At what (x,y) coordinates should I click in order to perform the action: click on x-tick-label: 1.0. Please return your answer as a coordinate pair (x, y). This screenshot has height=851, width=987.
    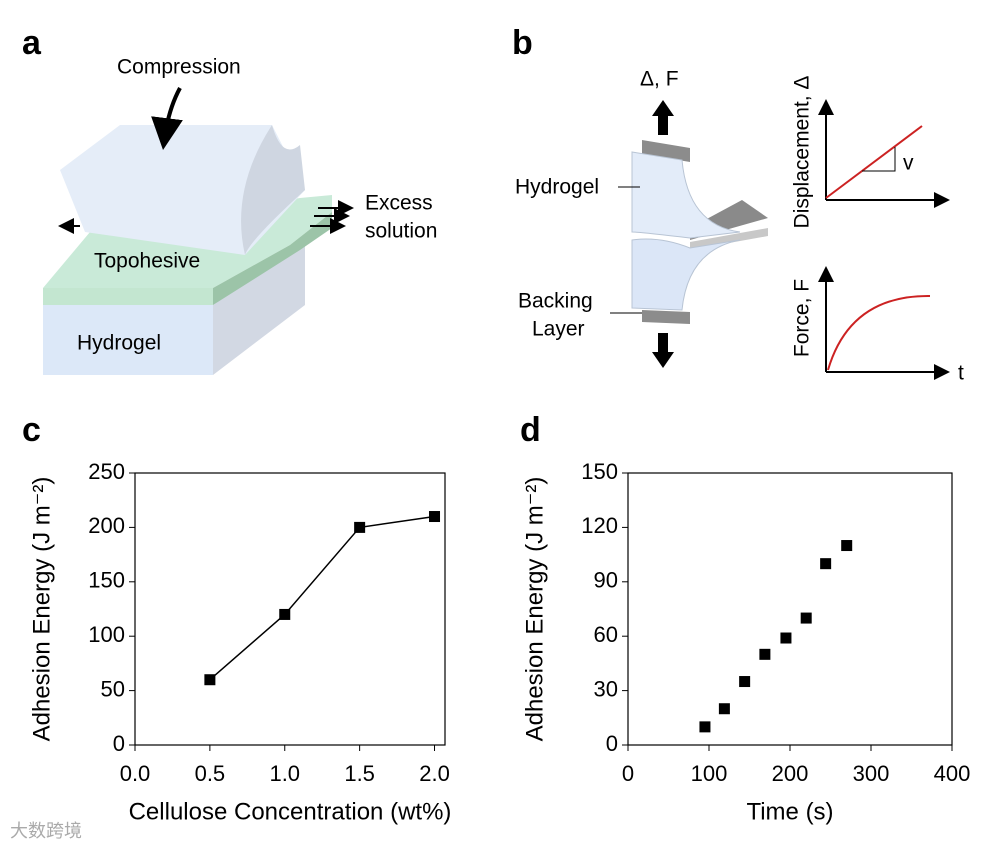
    Looking at the image, I should click on (284, 773).